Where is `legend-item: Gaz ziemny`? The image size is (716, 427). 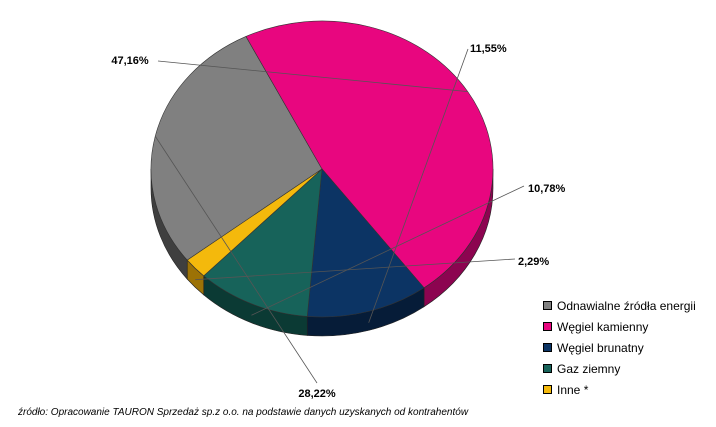 legend-item: Gaz ziemny is located at coordinates (619, 368).